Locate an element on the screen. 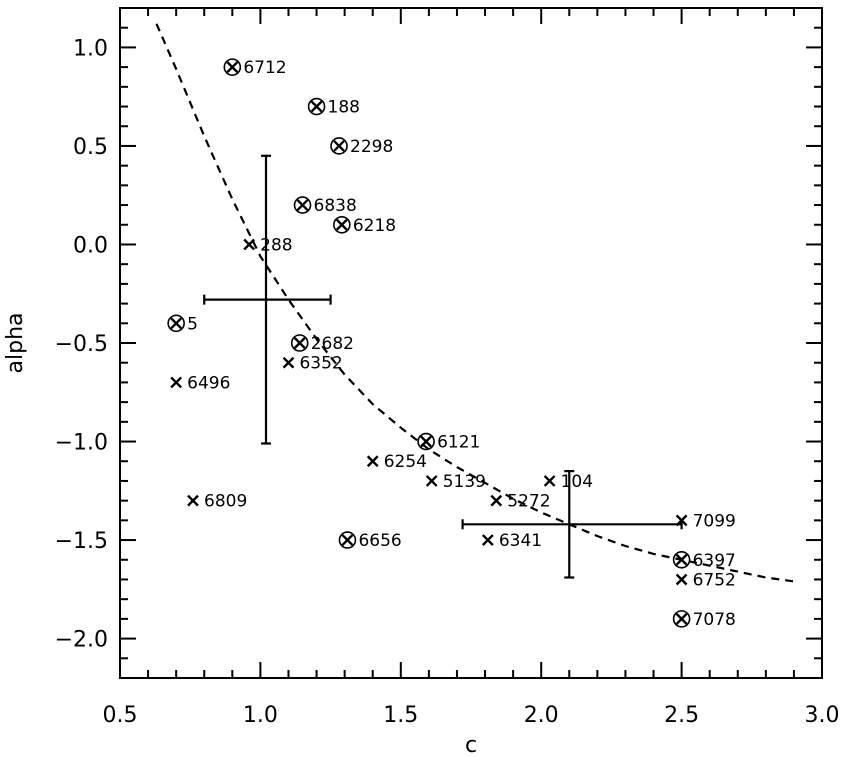 The width and height of the screenshot is (843, 757). point-label: 6656 is located at coordinates (379, 541).